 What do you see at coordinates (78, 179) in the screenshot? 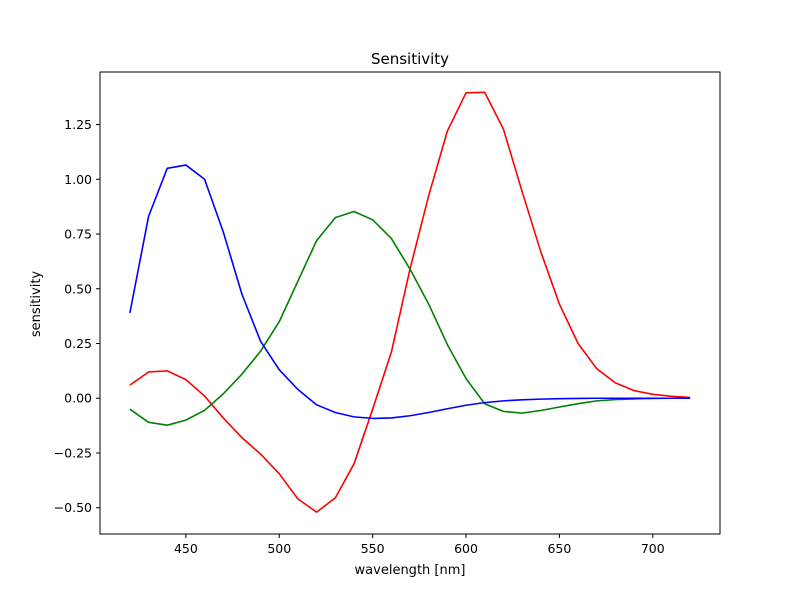
I see `y-tick-label: 1.00` at bounding box center [78, 179].